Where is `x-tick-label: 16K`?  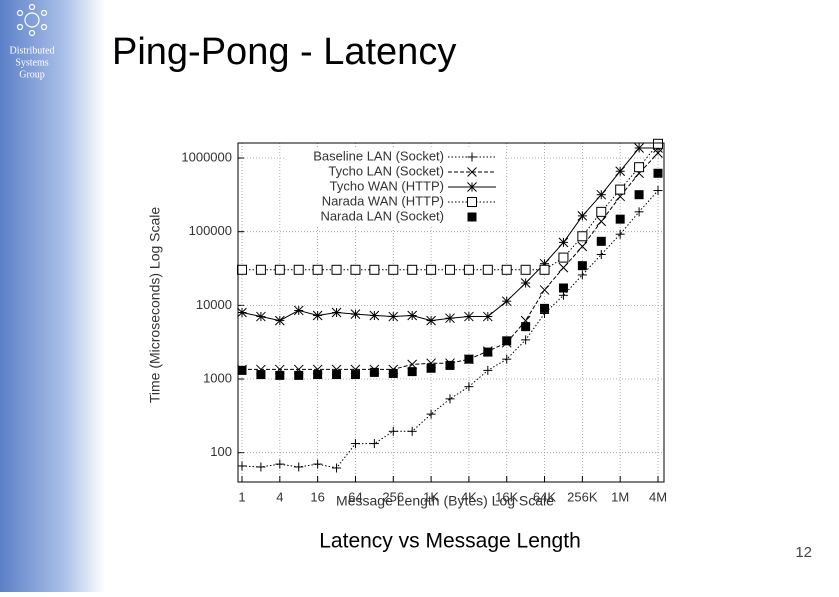 x-tick-label: 16K is located at coordinates (506, 496).